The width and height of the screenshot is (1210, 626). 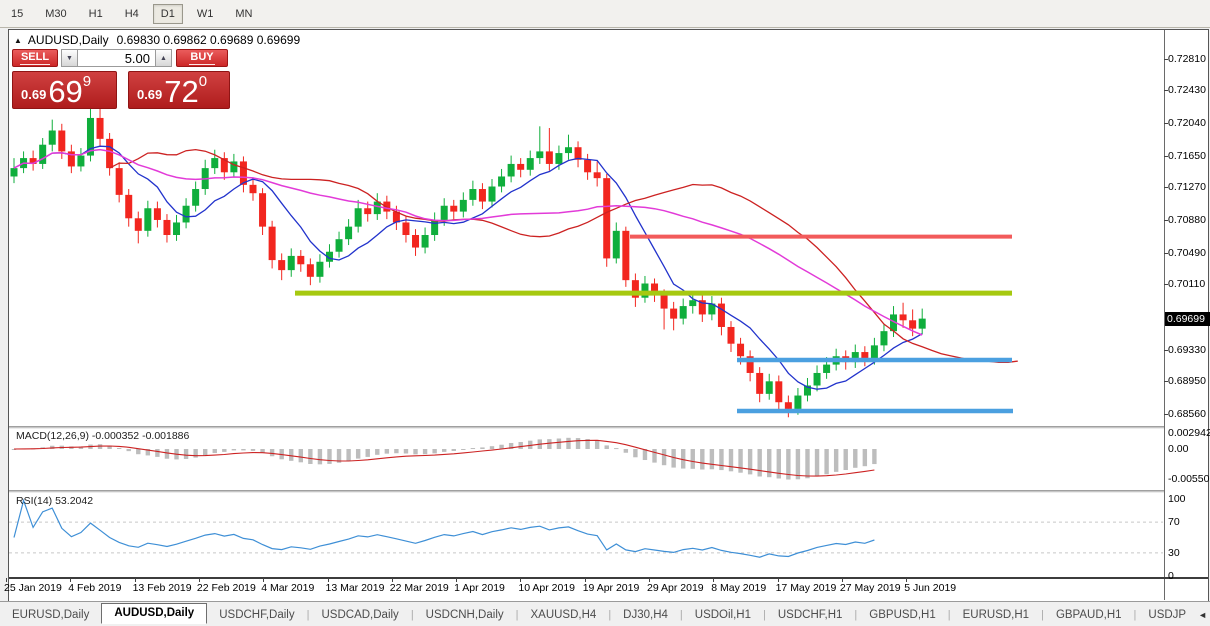 What do you see at coordinates (116, 58) in the screenshot?
I see `volume-input: 5.00` at bounding box center [116, 58].